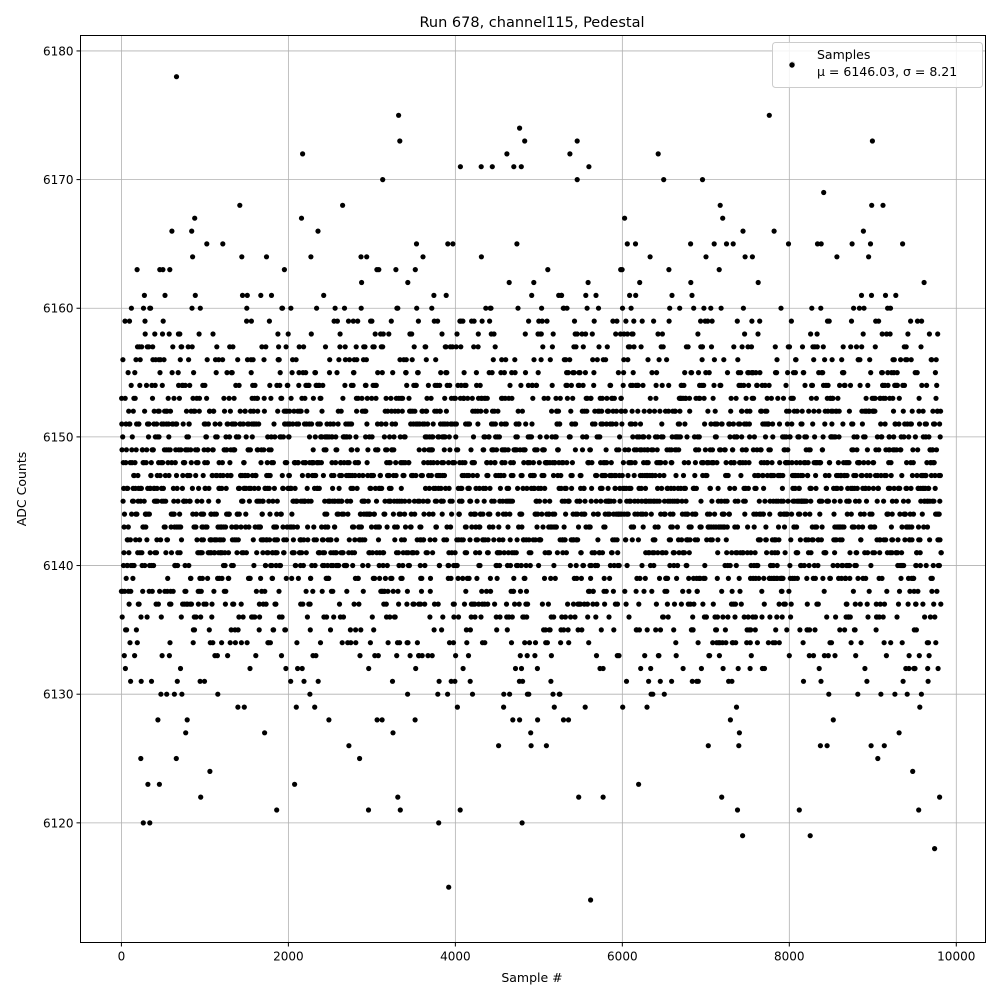  Describe the element at coordinates (288, 957) in the screenshot. I see `x-tick-label: 2000` at that location.